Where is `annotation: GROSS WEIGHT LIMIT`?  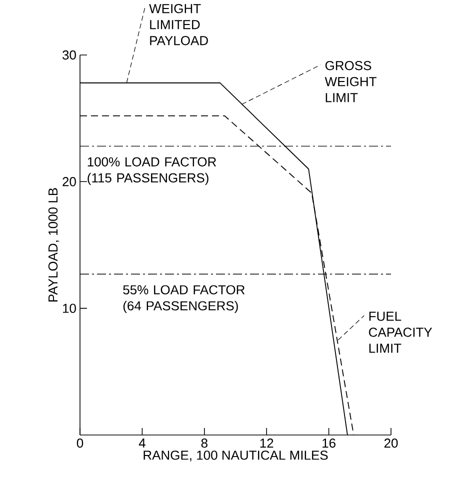
annotation: GROSS WEIGHT LIMIT is located at coordinates (350, 81).